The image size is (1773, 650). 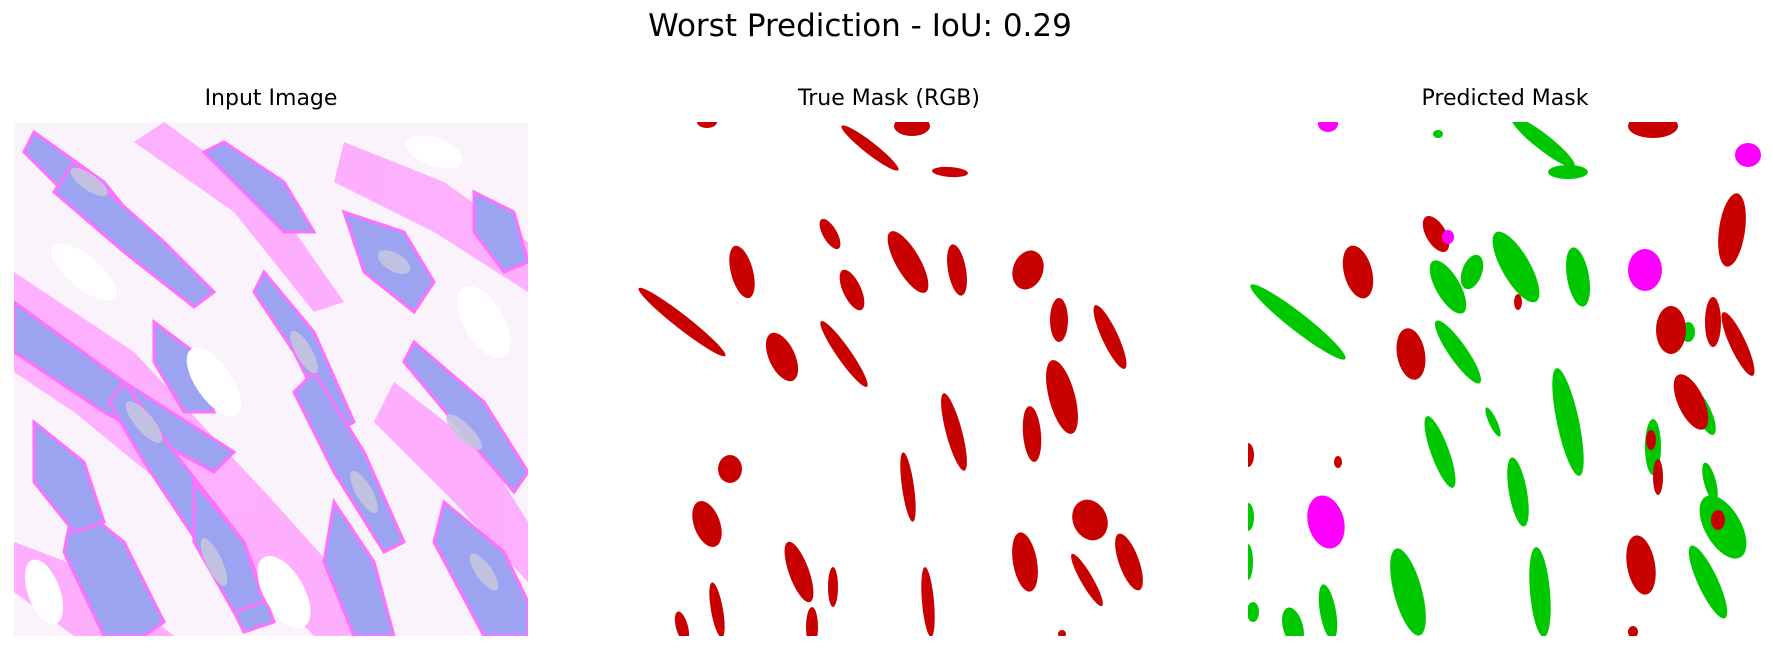 I want to click on input-image-title: Input Image, so click(x=271, y=98).